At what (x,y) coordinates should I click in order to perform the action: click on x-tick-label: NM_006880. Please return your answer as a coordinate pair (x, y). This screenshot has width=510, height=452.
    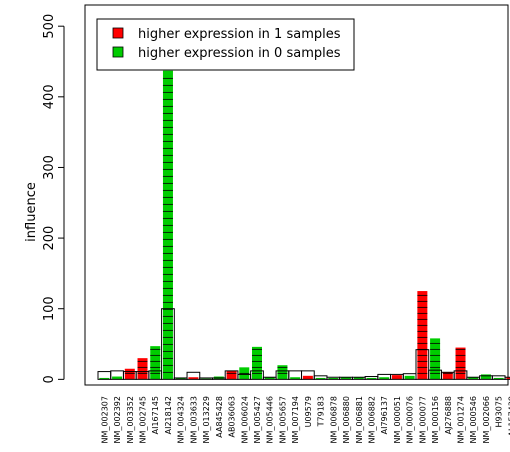
    Looking at the image, I should click on (346, 419).